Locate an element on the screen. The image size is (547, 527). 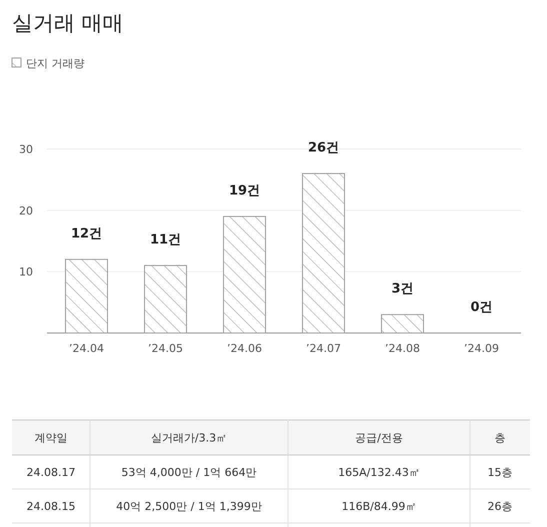
text: 24.08.17 is located at coordinates (51, 472).